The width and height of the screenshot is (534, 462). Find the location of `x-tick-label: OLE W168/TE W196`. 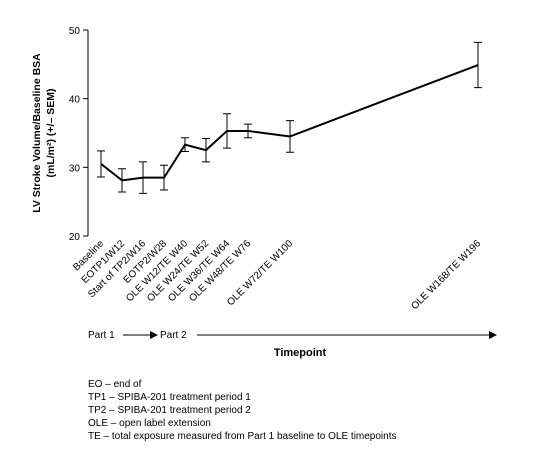

x-tick-label: OLE W168/TE W196 is located at coordinates (446, 275).